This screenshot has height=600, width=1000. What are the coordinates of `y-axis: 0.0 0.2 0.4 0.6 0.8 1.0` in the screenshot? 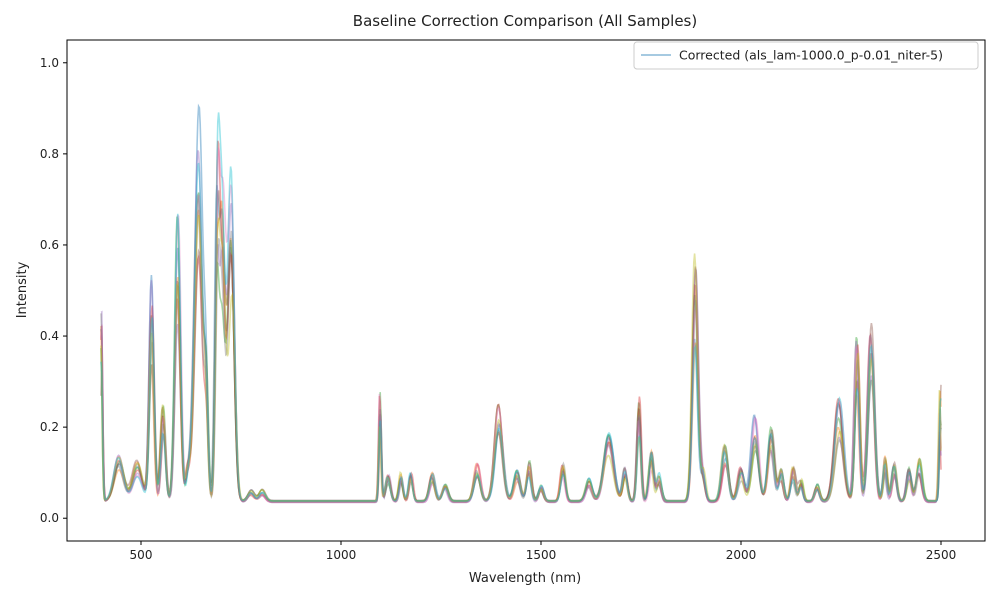 It's located at (53, 290).